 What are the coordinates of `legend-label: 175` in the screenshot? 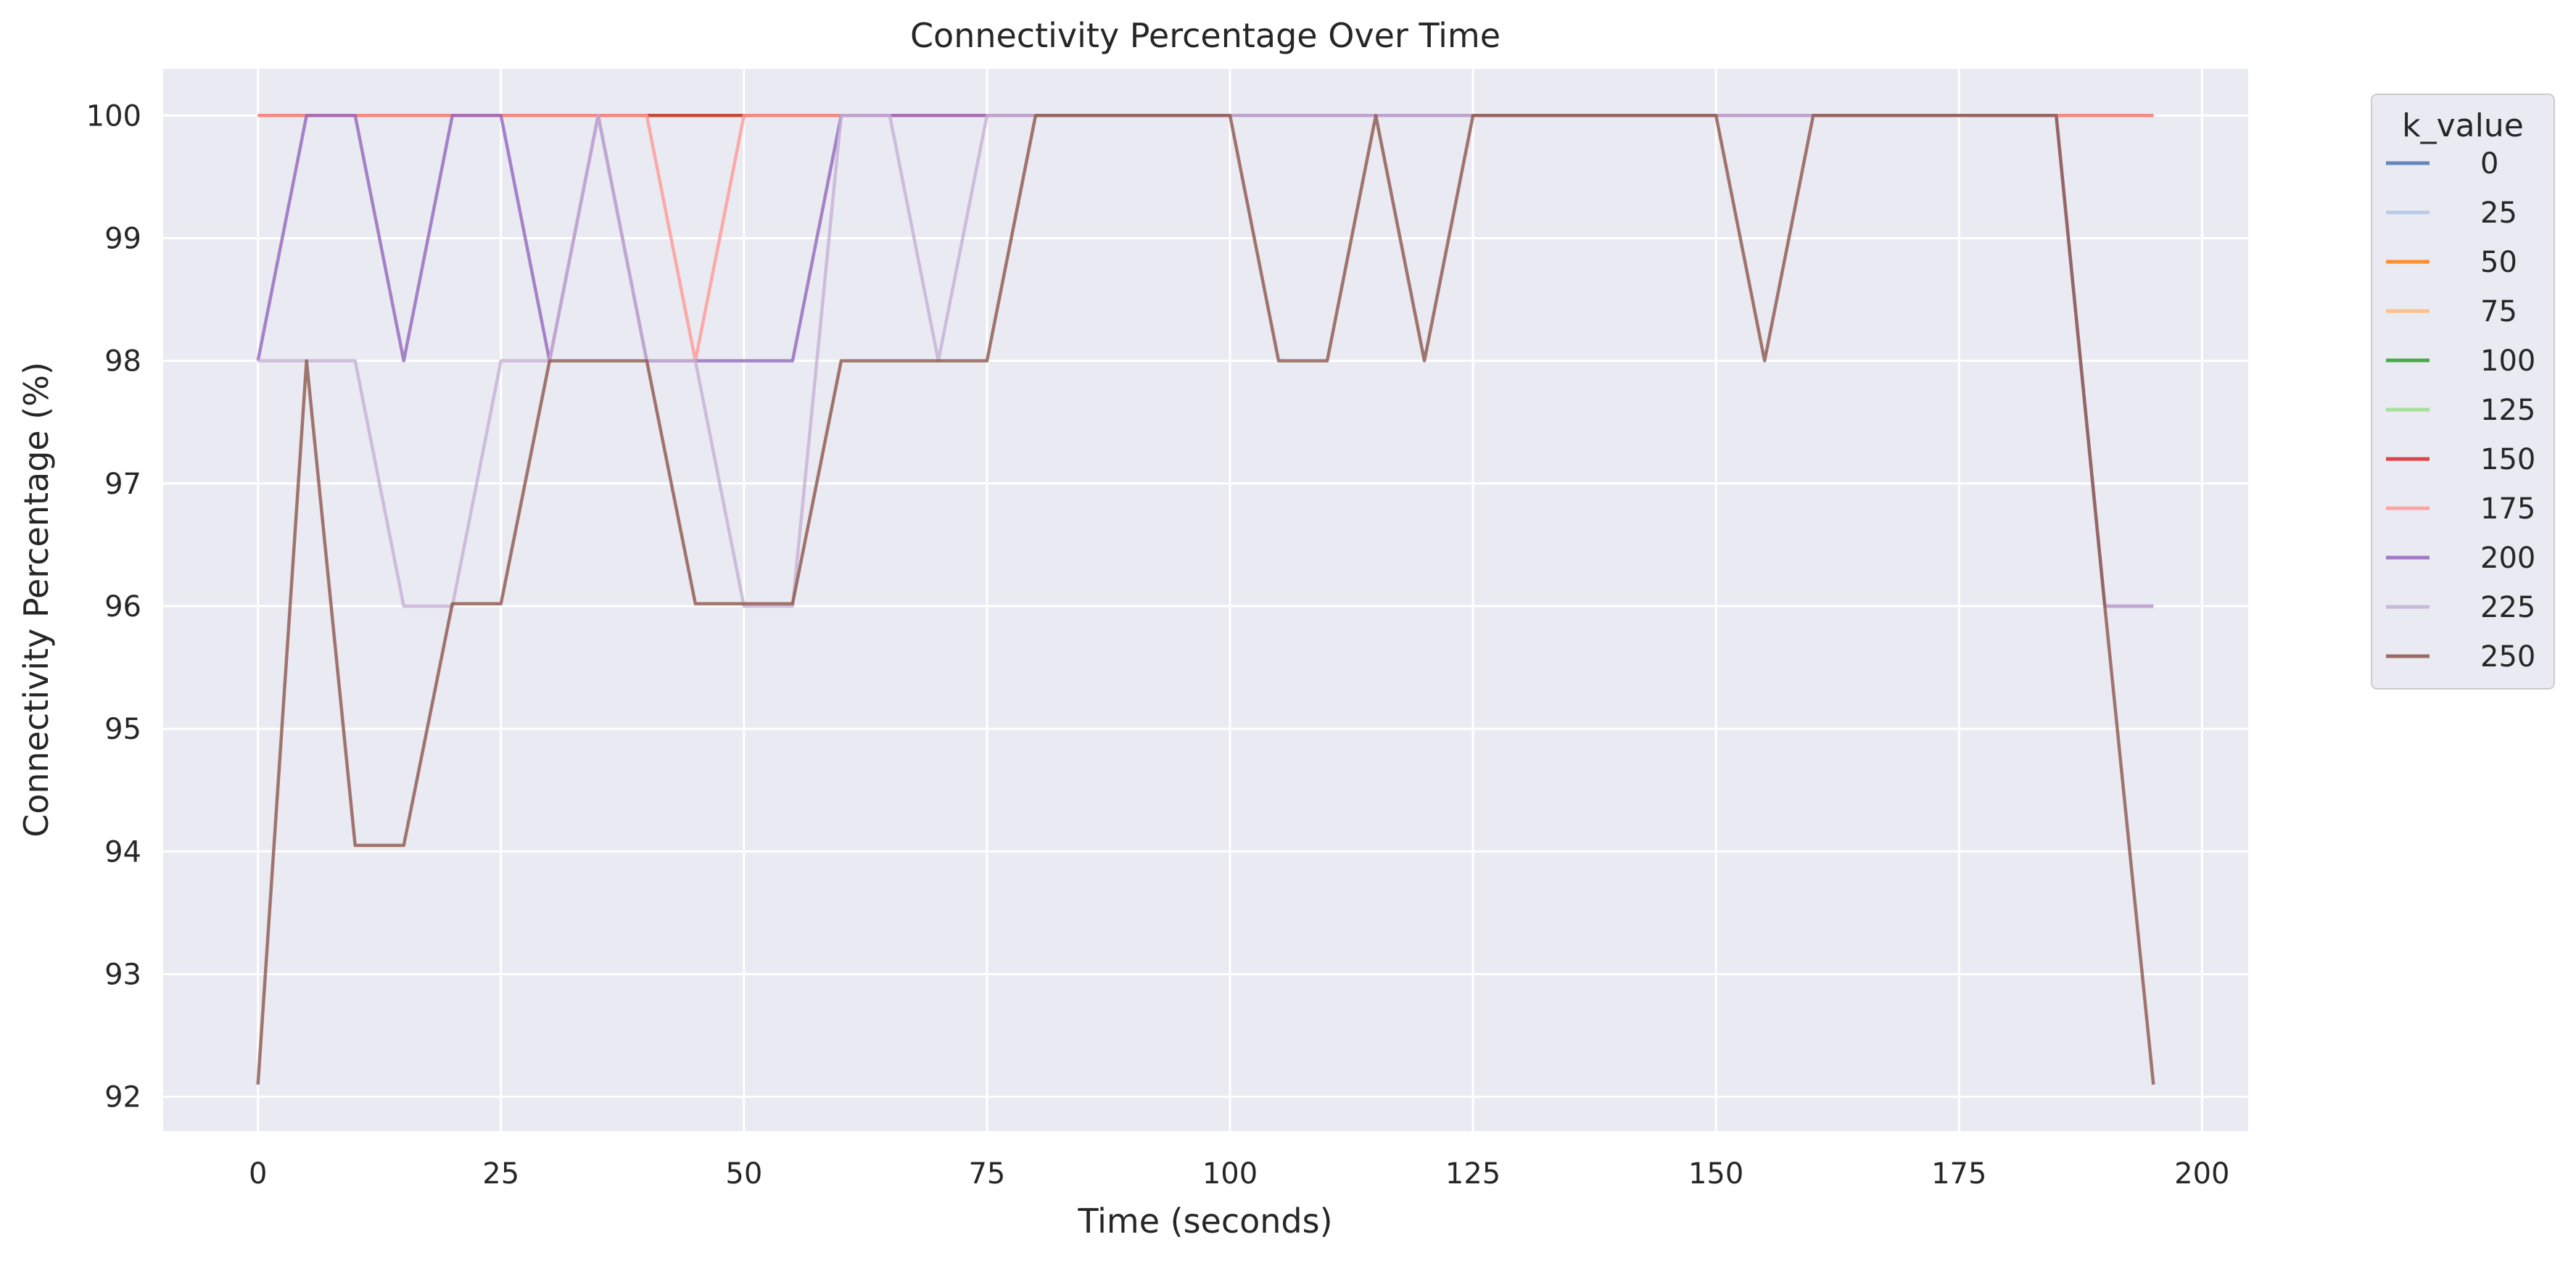 It's located at (2507, 509).